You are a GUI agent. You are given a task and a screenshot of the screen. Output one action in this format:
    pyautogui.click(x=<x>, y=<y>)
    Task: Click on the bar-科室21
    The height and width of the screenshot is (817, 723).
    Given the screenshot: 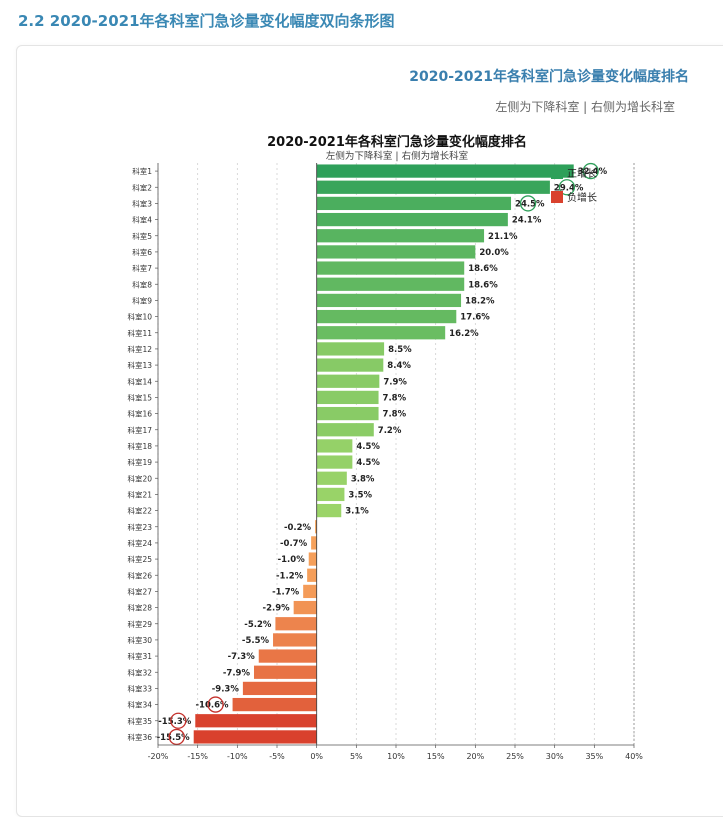 What is the action you would take?
    pyautogui.click(x=330, y=494)
    